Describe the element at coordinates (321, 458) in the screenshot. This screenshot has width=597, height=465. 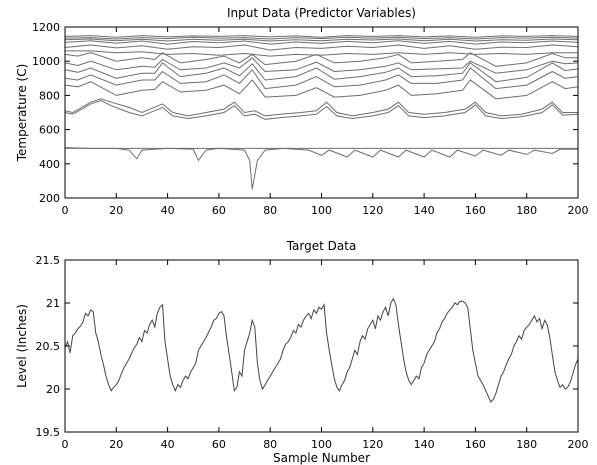
I see `x-axis-label: Sample Number` at that location.